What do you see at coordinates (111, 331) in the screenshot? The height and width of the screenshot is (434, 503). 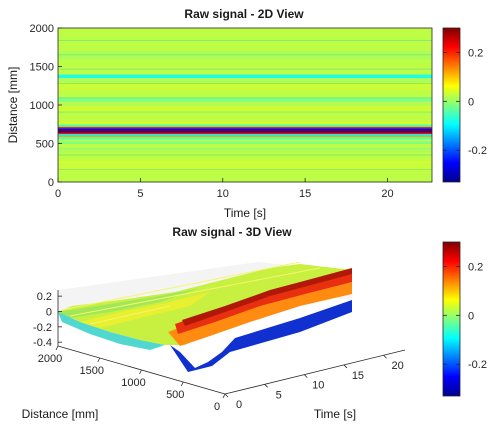 I see `surface-front-edge` at bounding box center [111, 331].